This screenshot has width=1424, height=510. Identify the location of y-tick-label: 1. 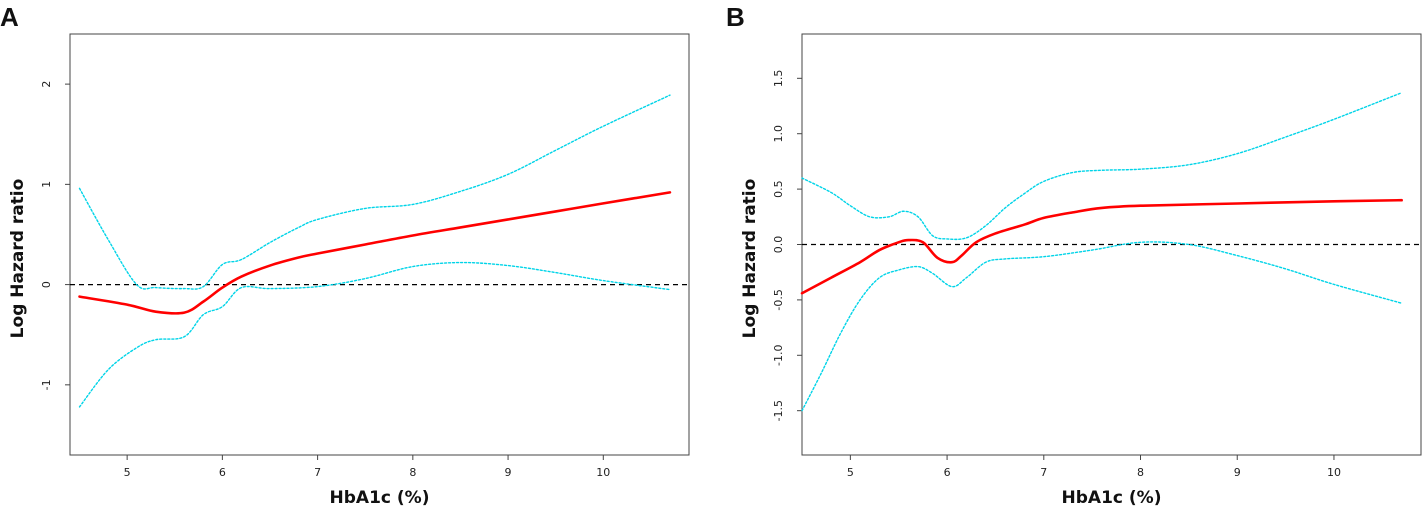
(46, 184).